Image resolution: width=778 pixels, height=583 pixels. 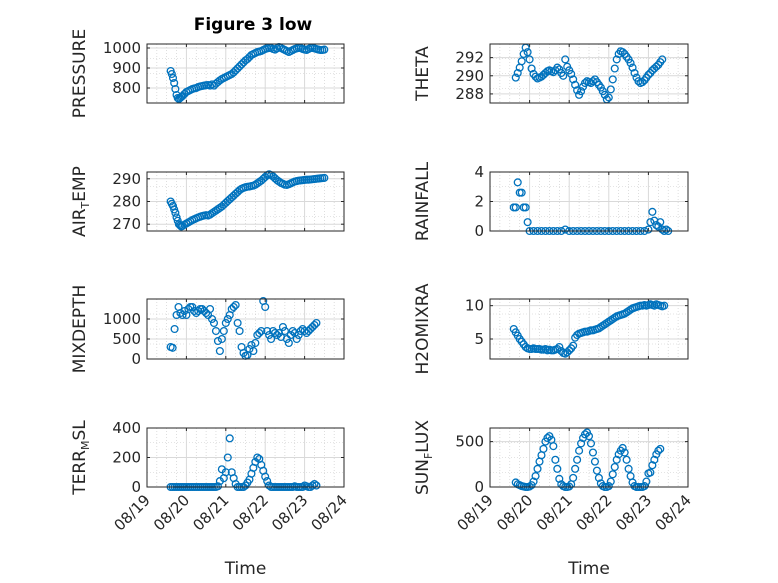 I want to click on subplot-air-temp: 270 280 290 AIRTEMP, so click(x=207, y=201).